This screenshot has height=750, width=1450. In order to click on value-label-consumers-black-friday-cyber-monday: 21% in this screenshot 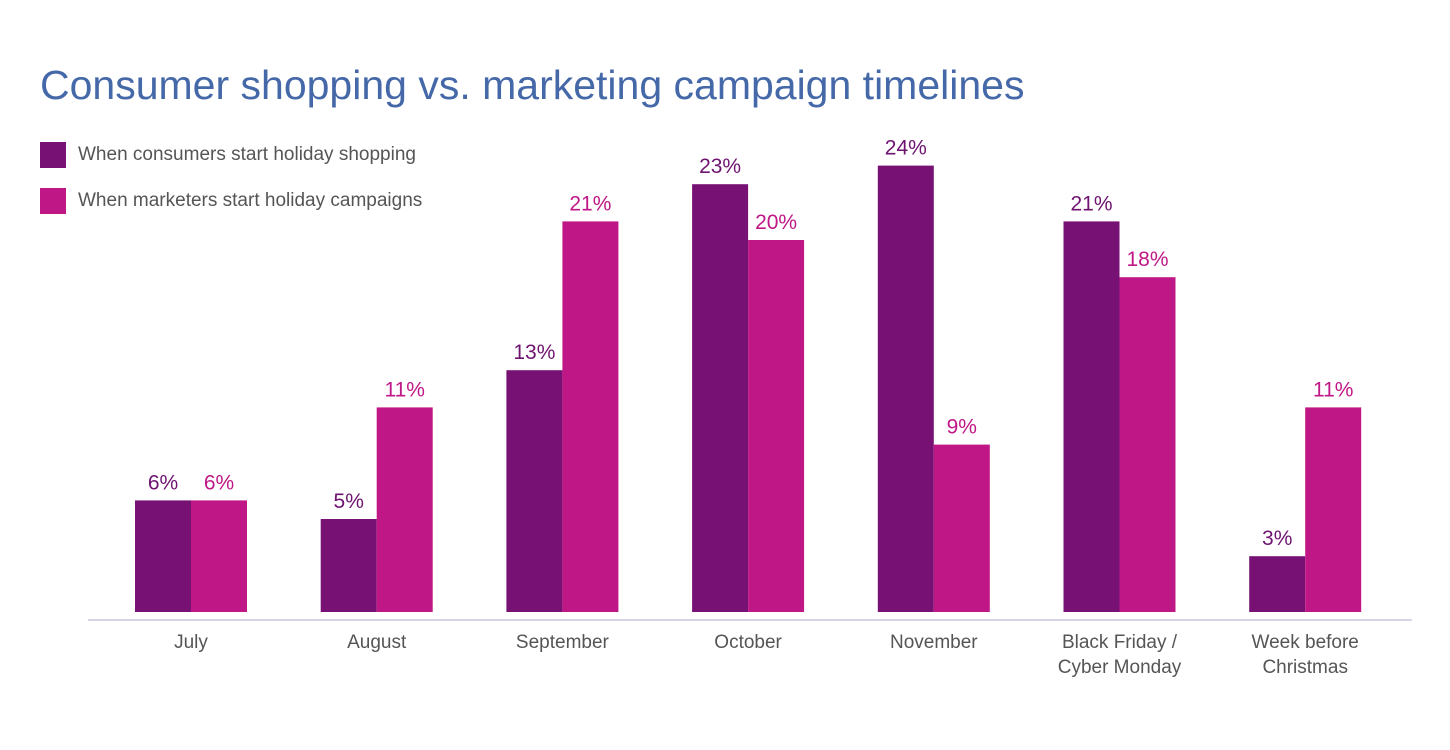, I will do `click(1091, 203)`.